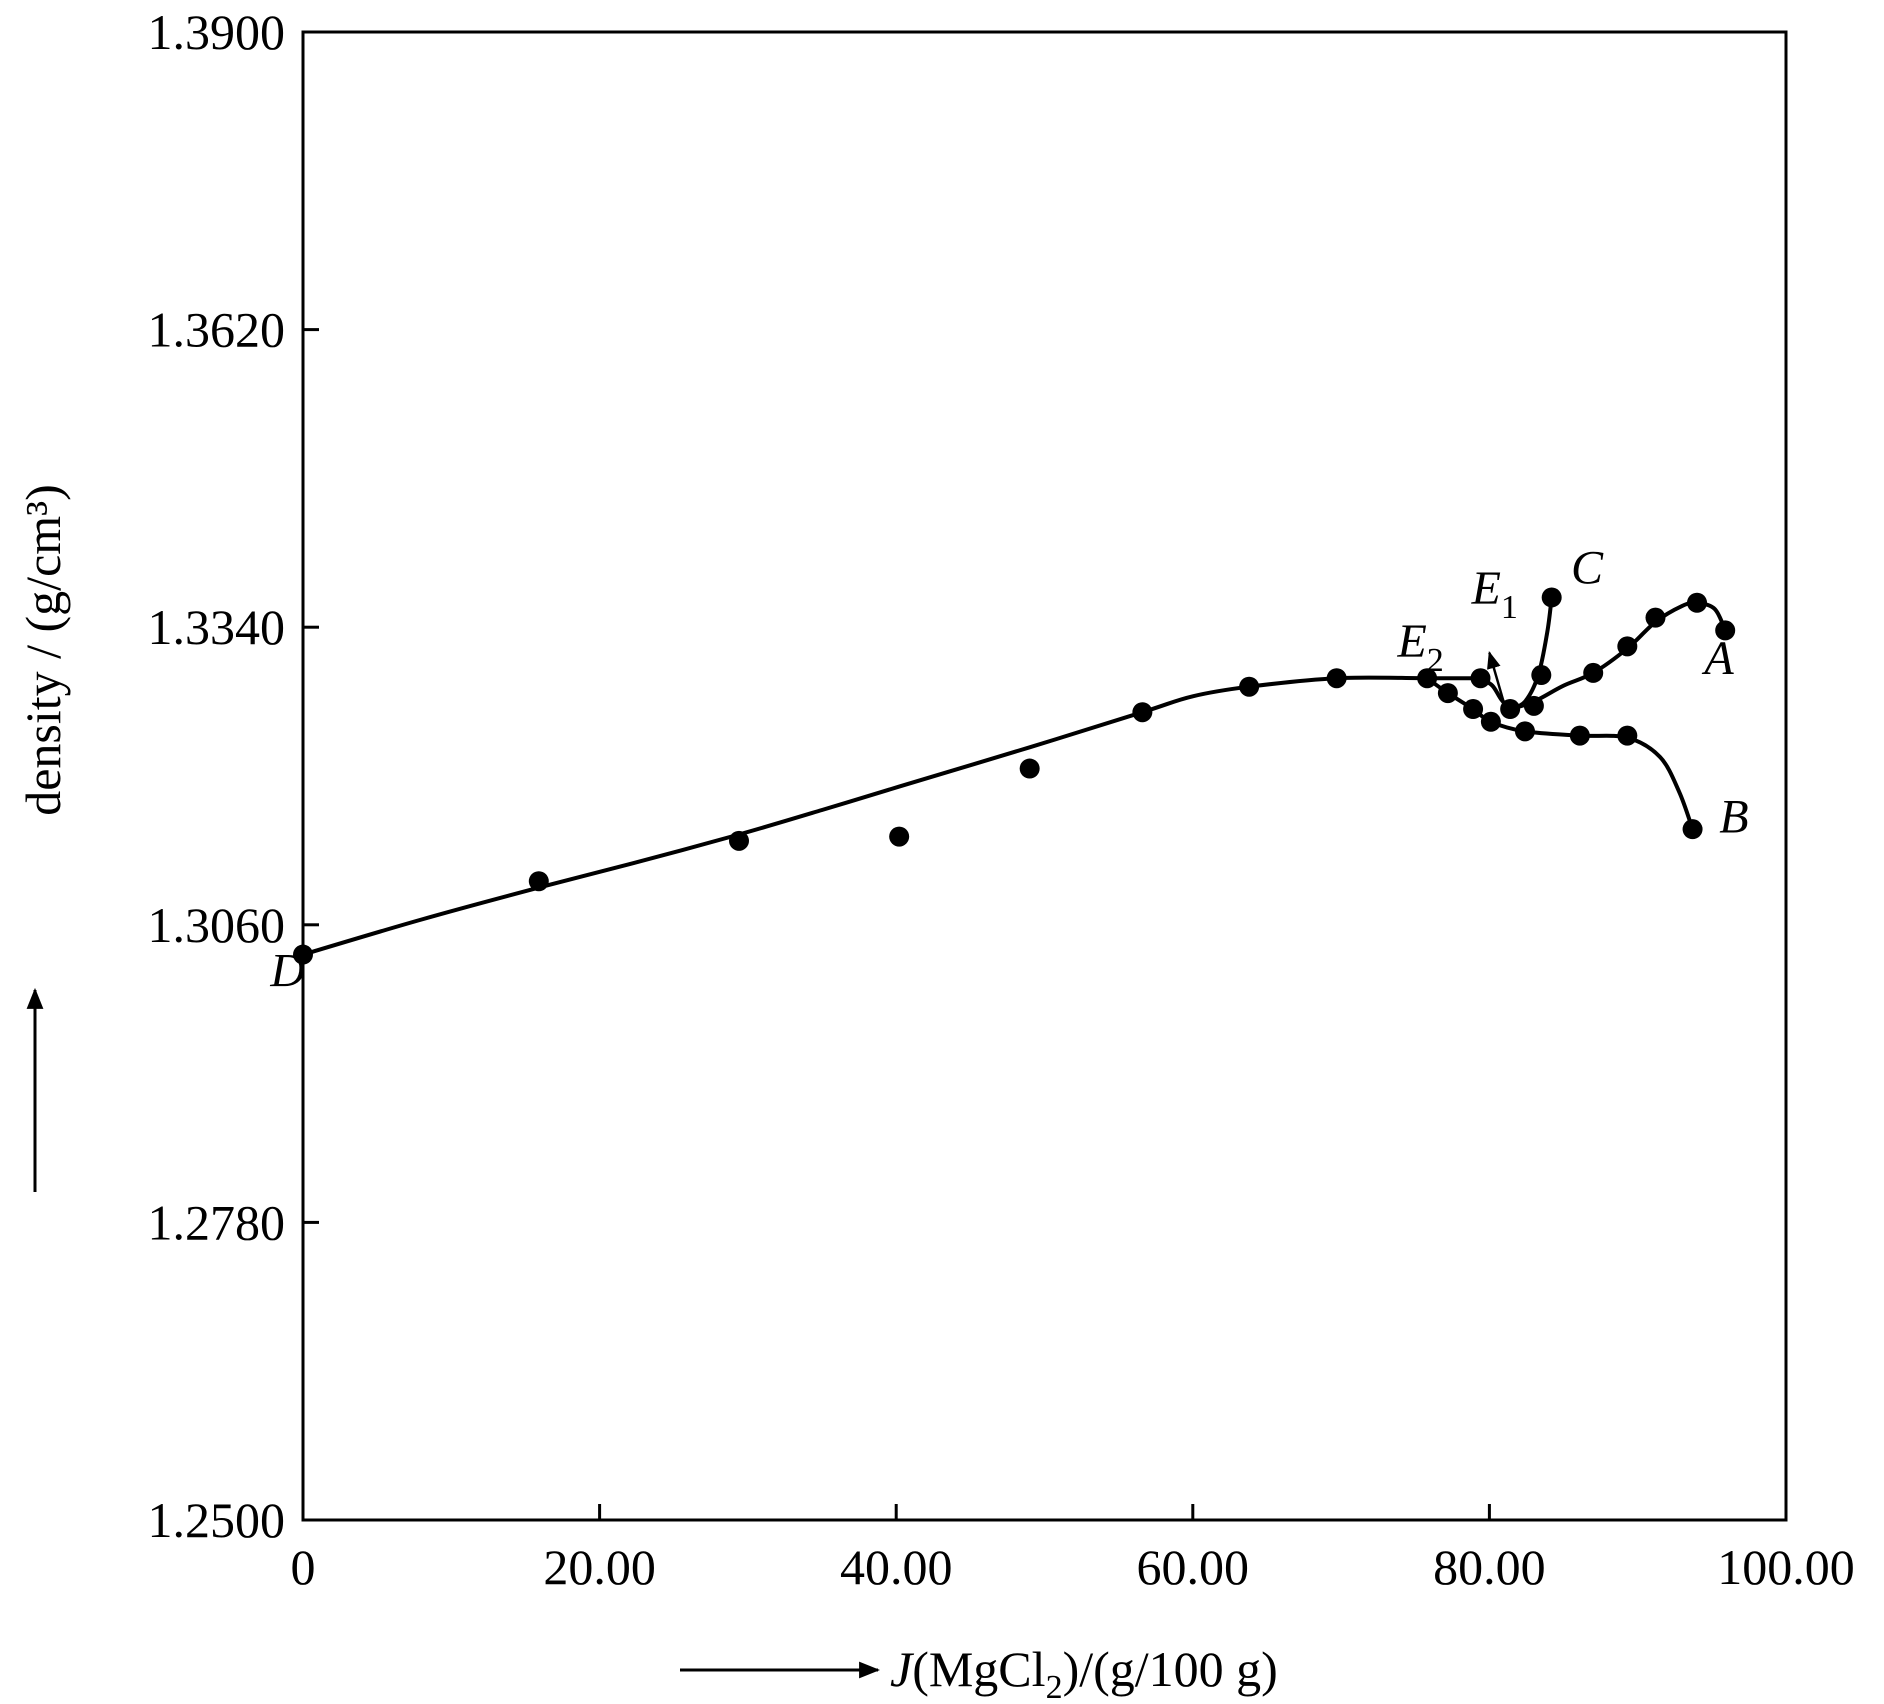  I want to click on point-label: E1, so click(1494, 594).